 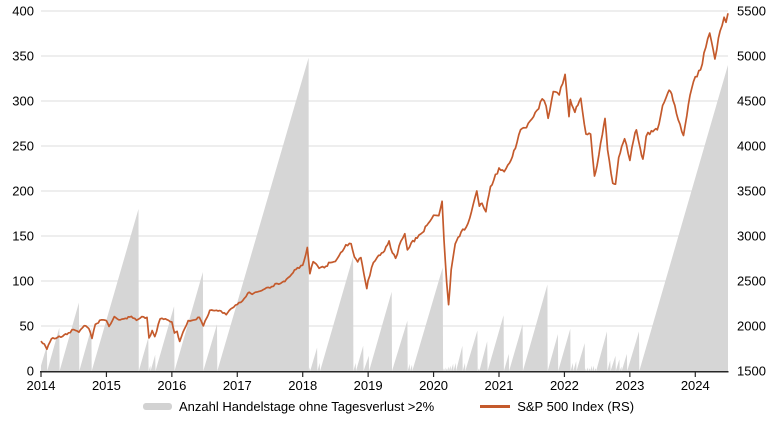 I want to click on y-axis-label-right: 2000, so click(x=751, y=326).